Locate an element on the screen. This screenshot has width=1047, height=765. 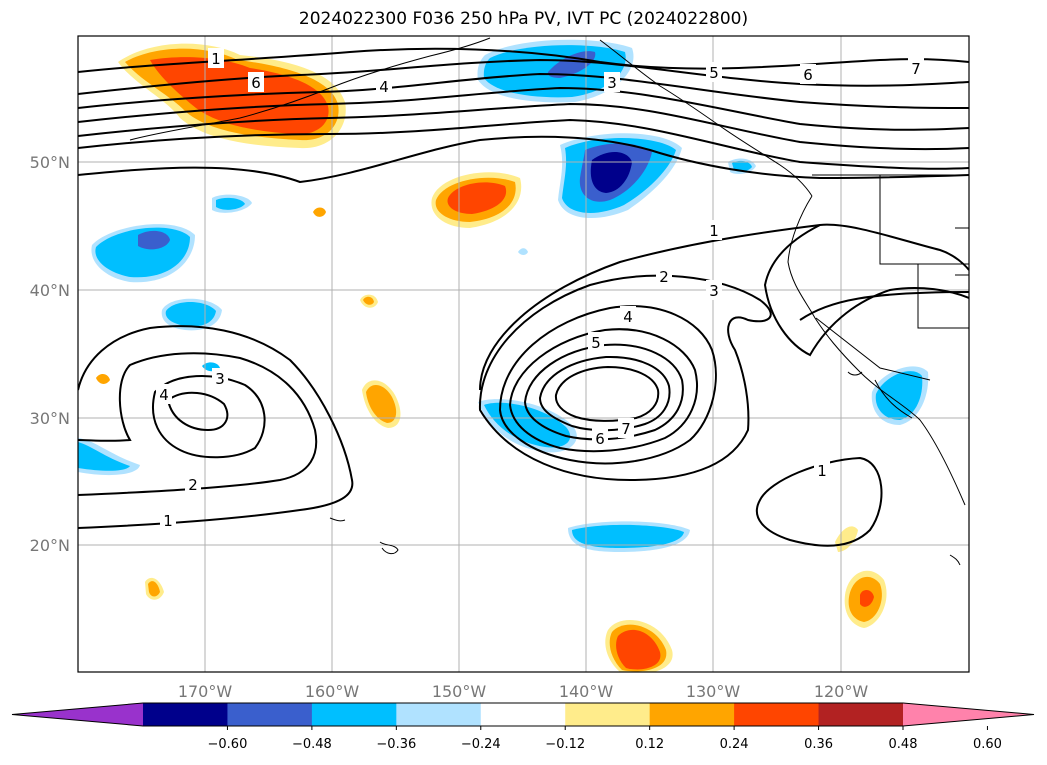
colorbar-tick-label: −0.60 is located at coordinates (228, 744).